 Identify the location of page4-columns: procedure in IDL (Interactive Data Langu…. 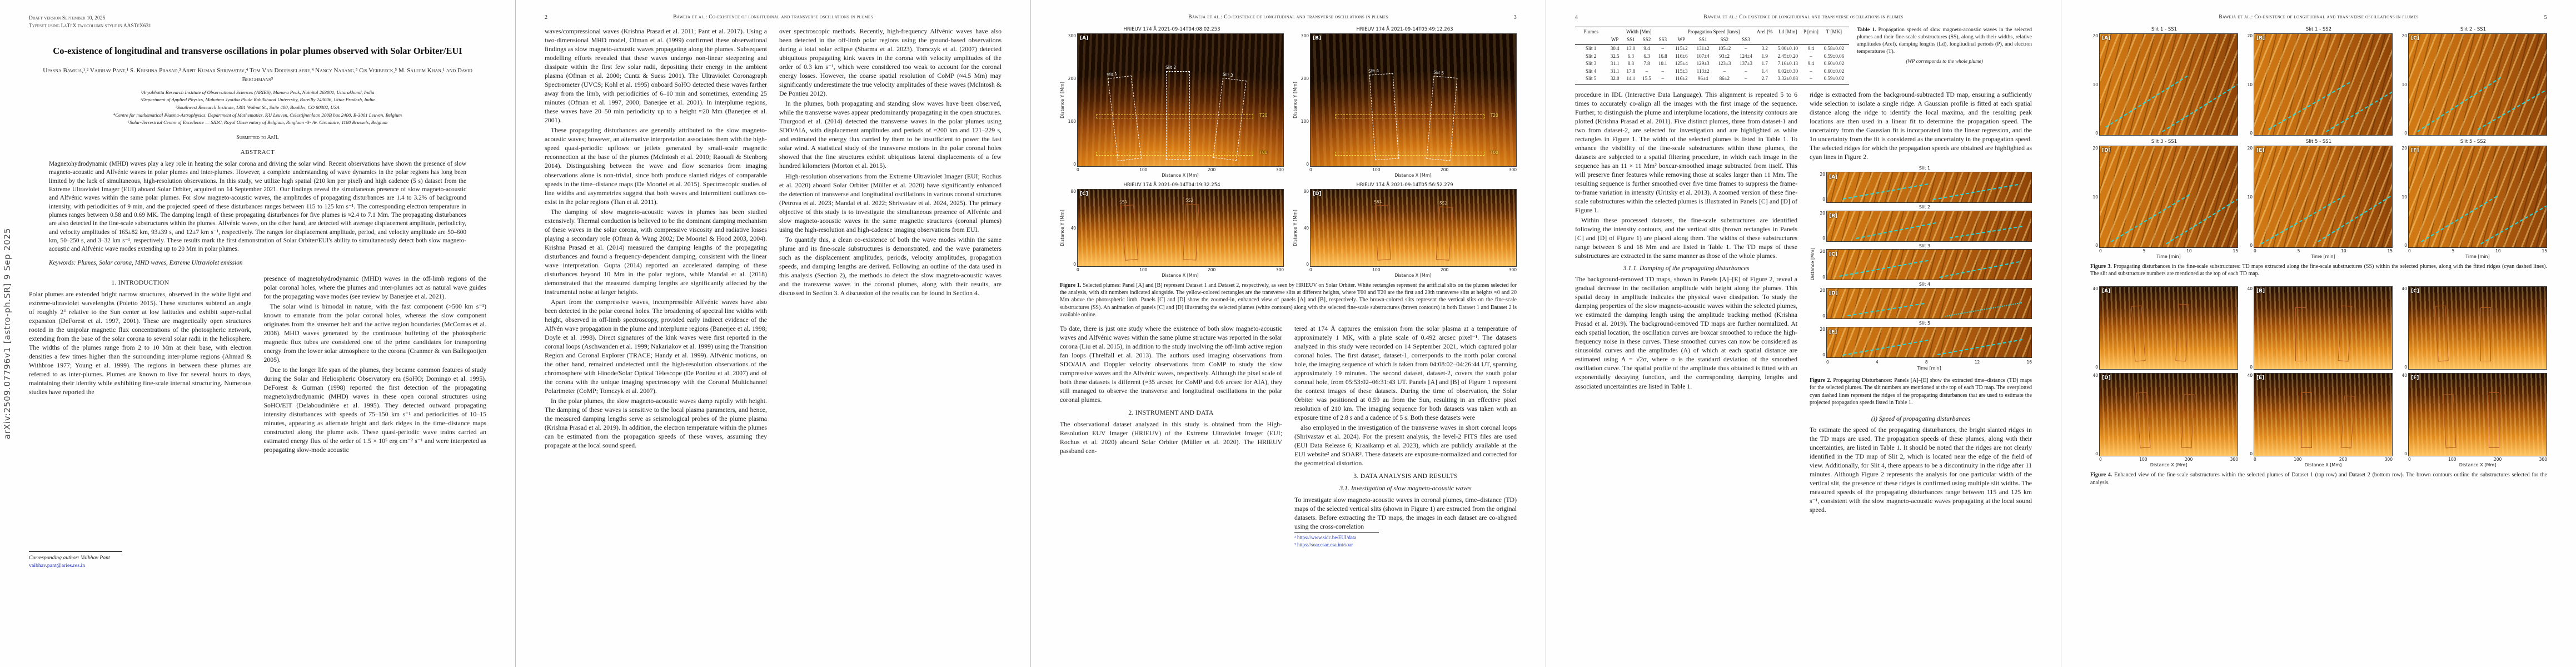
(1803, 357).